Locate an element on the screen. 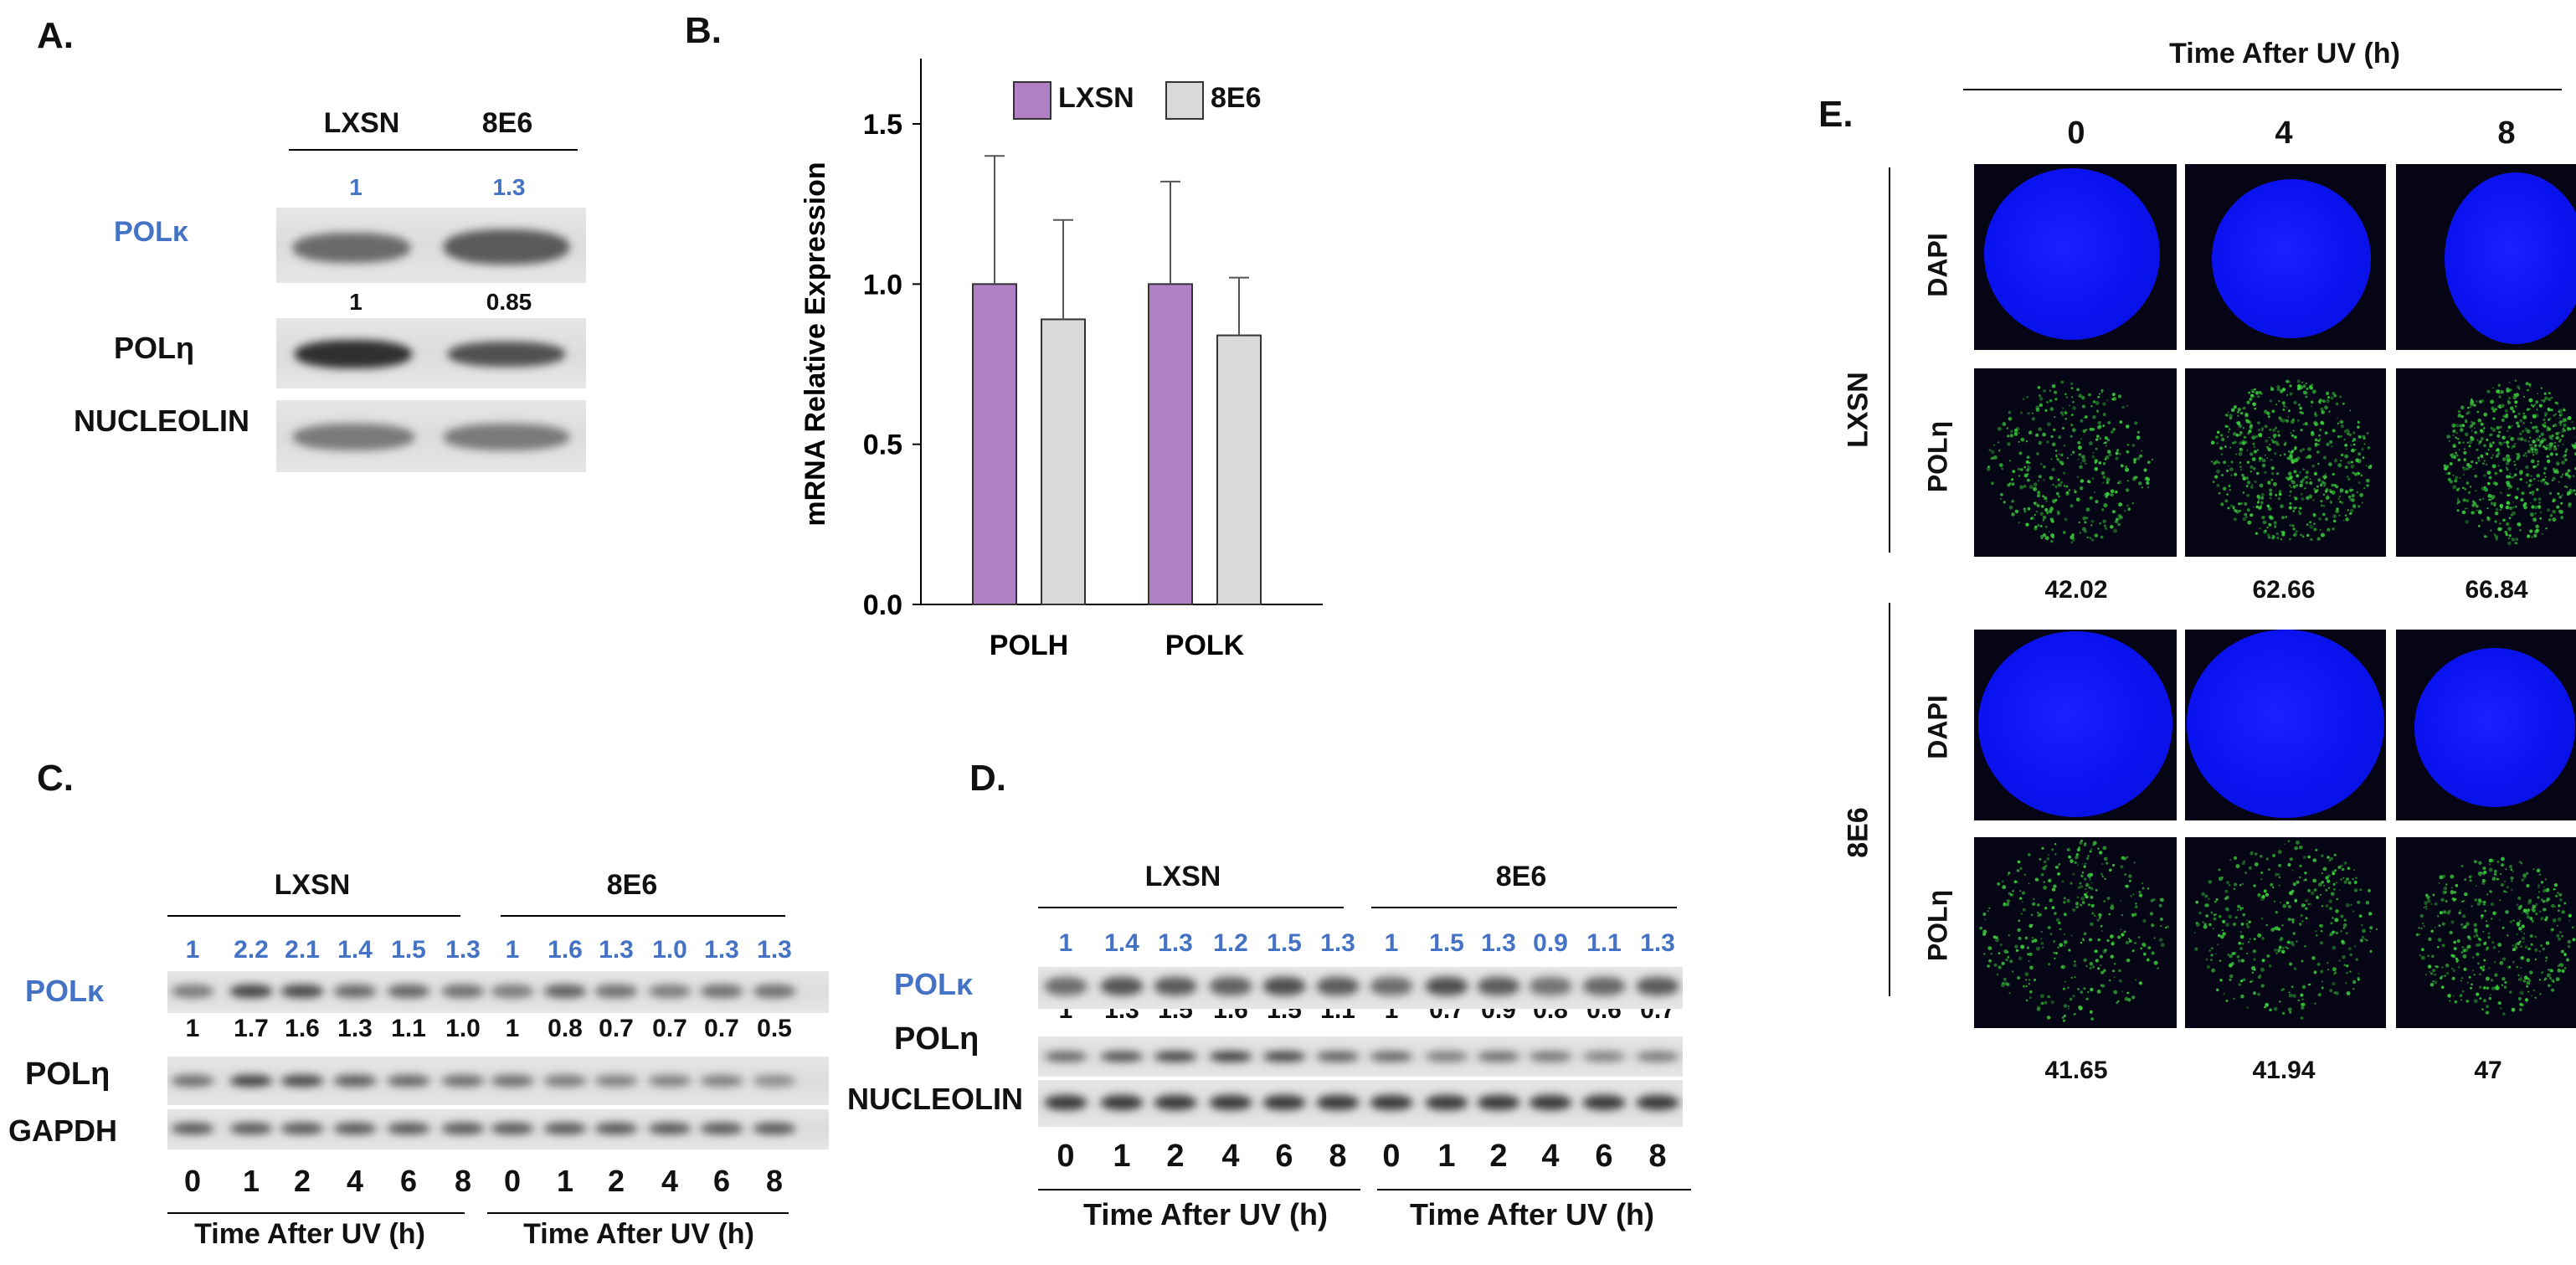 This screenshot has height=1265, width=2576. panel-c-polk-val-2: 2.1 is located at coordinates (303, 950).